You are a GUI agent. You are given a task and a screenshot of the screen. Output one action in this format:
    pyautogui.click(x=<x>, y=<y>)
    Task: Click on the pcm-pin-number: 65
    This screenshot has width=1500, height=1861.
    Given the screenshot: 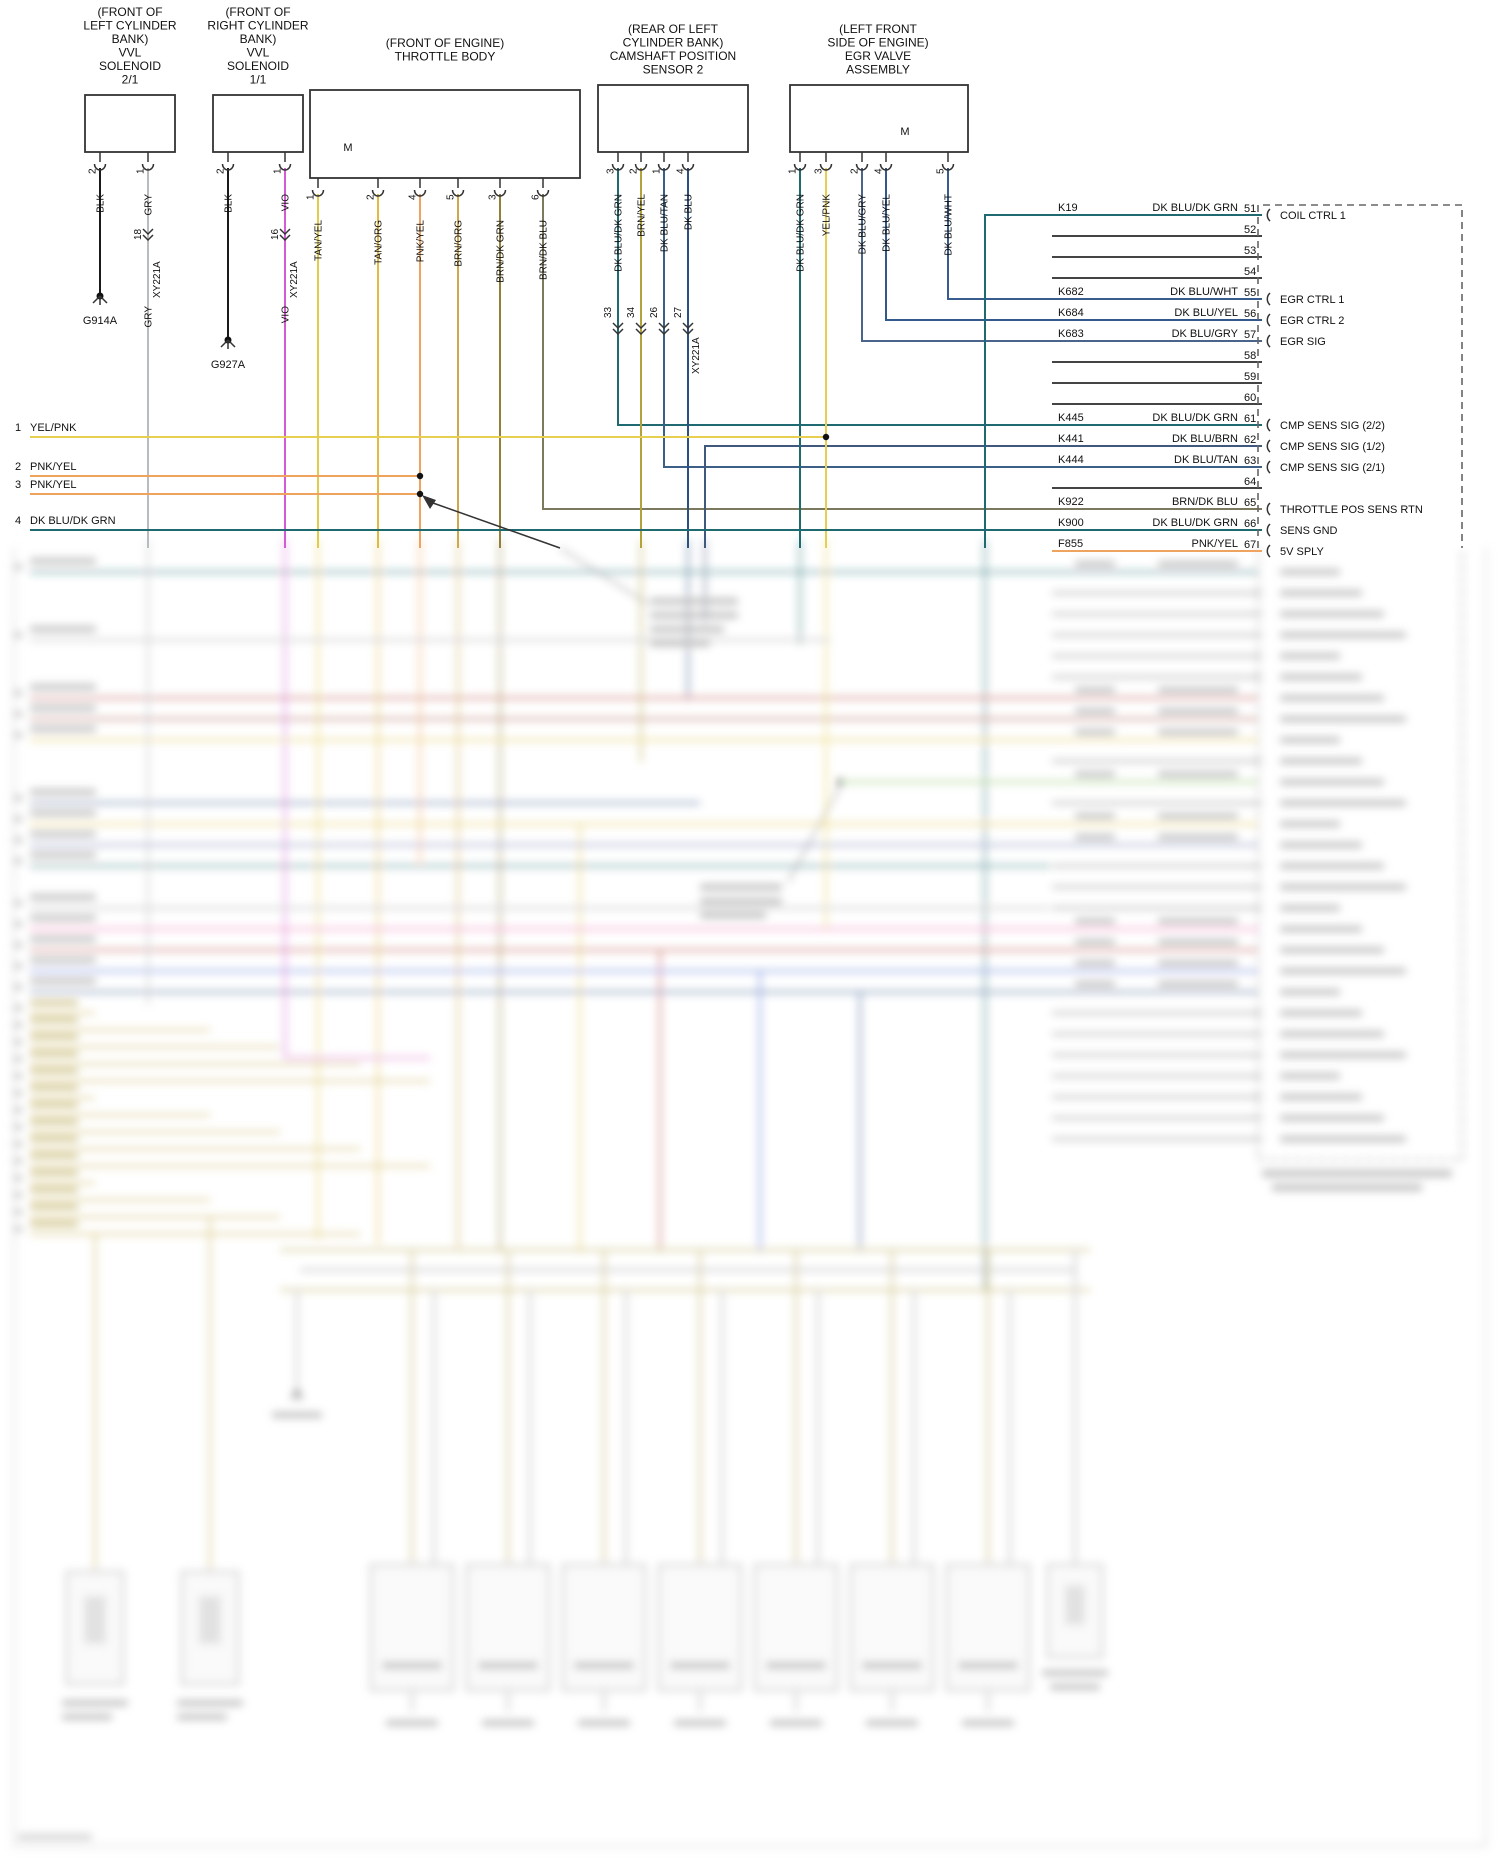 What is the action you would take?
    pyautogui.click(x=1250, y=503)
    